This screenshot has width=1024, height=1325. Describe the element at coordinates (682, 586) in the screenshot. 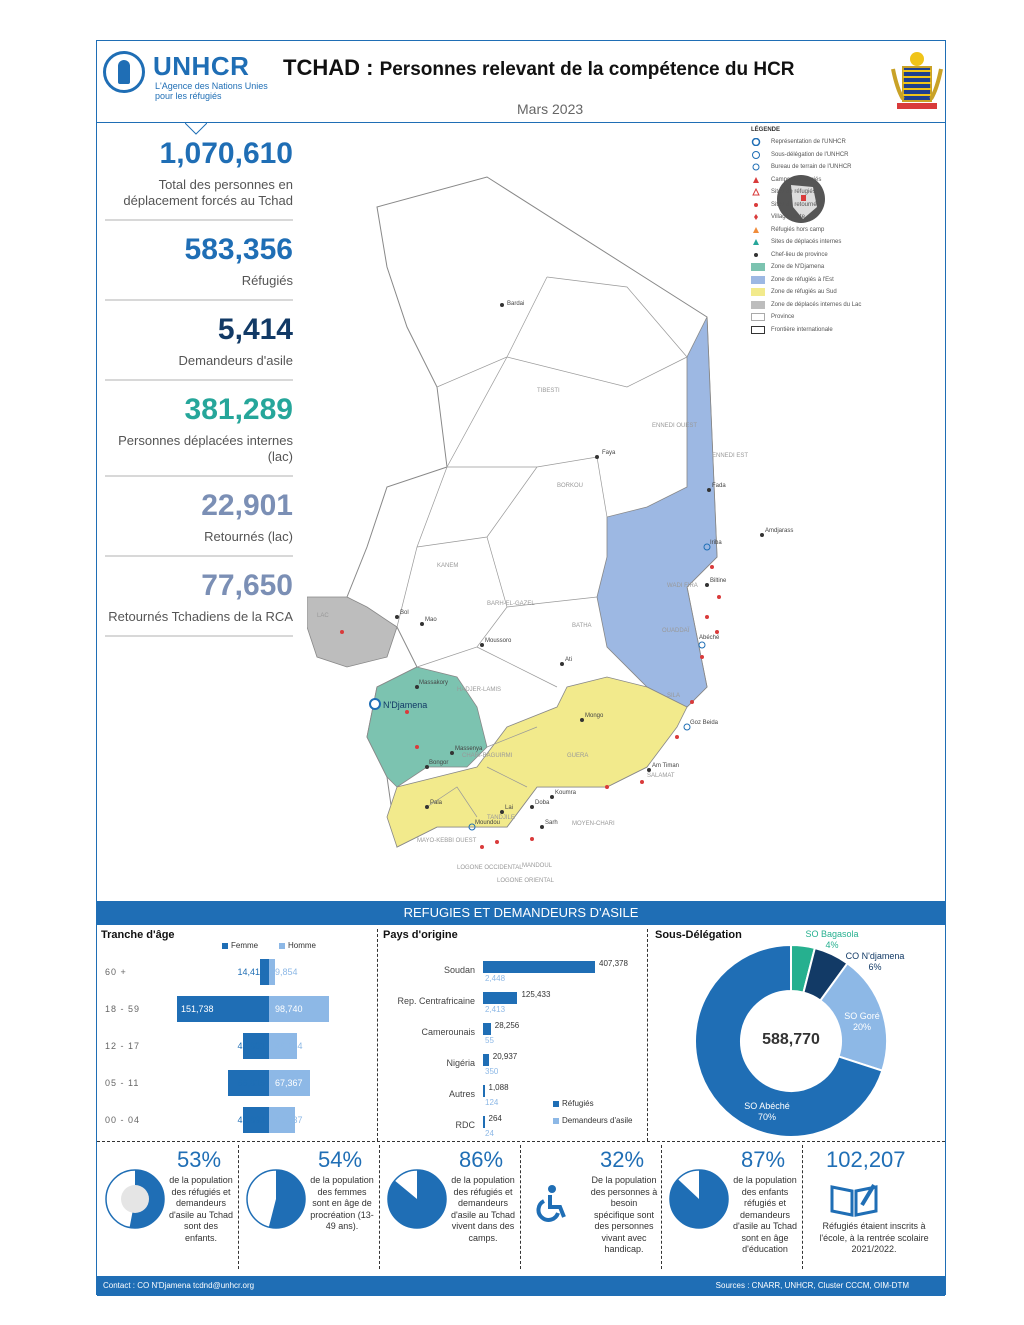

I see `region-label: WADI FIRA` at that location.